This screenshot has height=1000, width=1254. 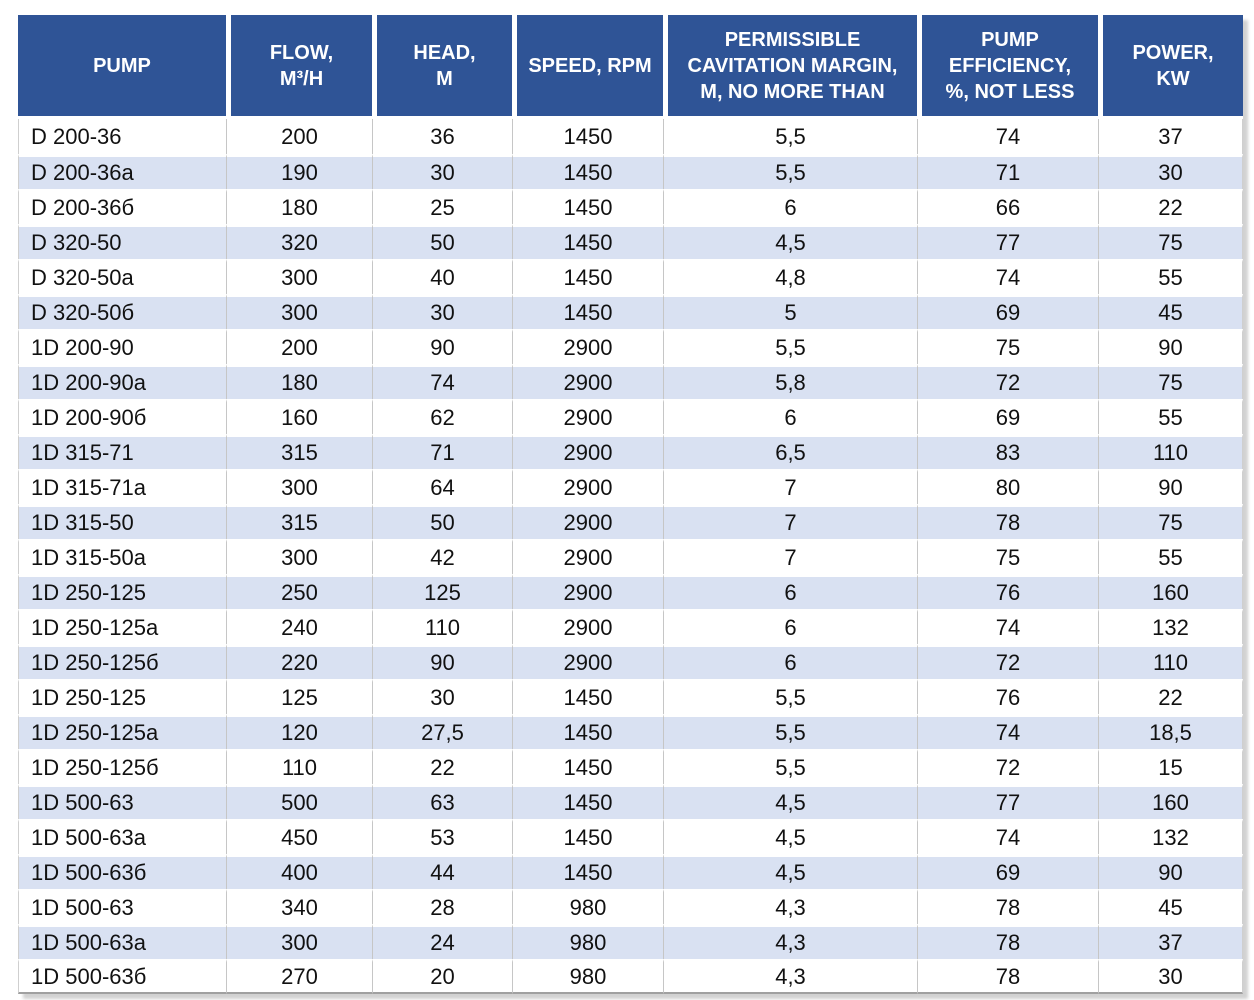 What do you see at coordinates (299, 521) in the screenshot?
I see `cell-flow: 315` at bounding box center [299, 521].